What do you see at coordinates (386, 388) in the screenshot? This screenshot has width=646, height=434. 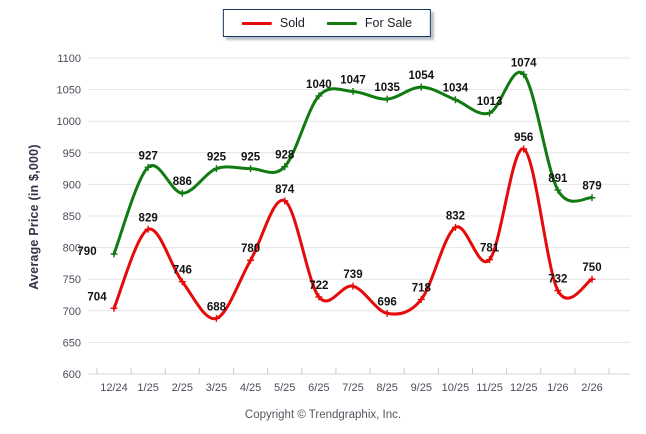 I see `x-axis-tick-label: 8/25` at bounding box center [386, 388].